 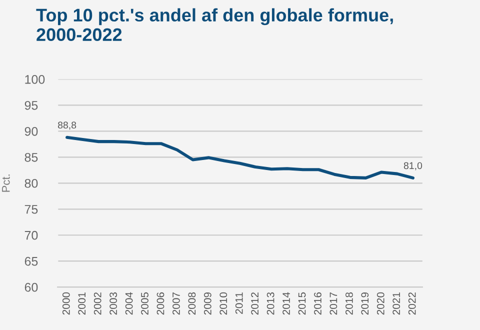 What do you see at coordinates (302, 303) in the screenshot?
I see `x-tick-label: 2015` at bounding box center [302, 303].